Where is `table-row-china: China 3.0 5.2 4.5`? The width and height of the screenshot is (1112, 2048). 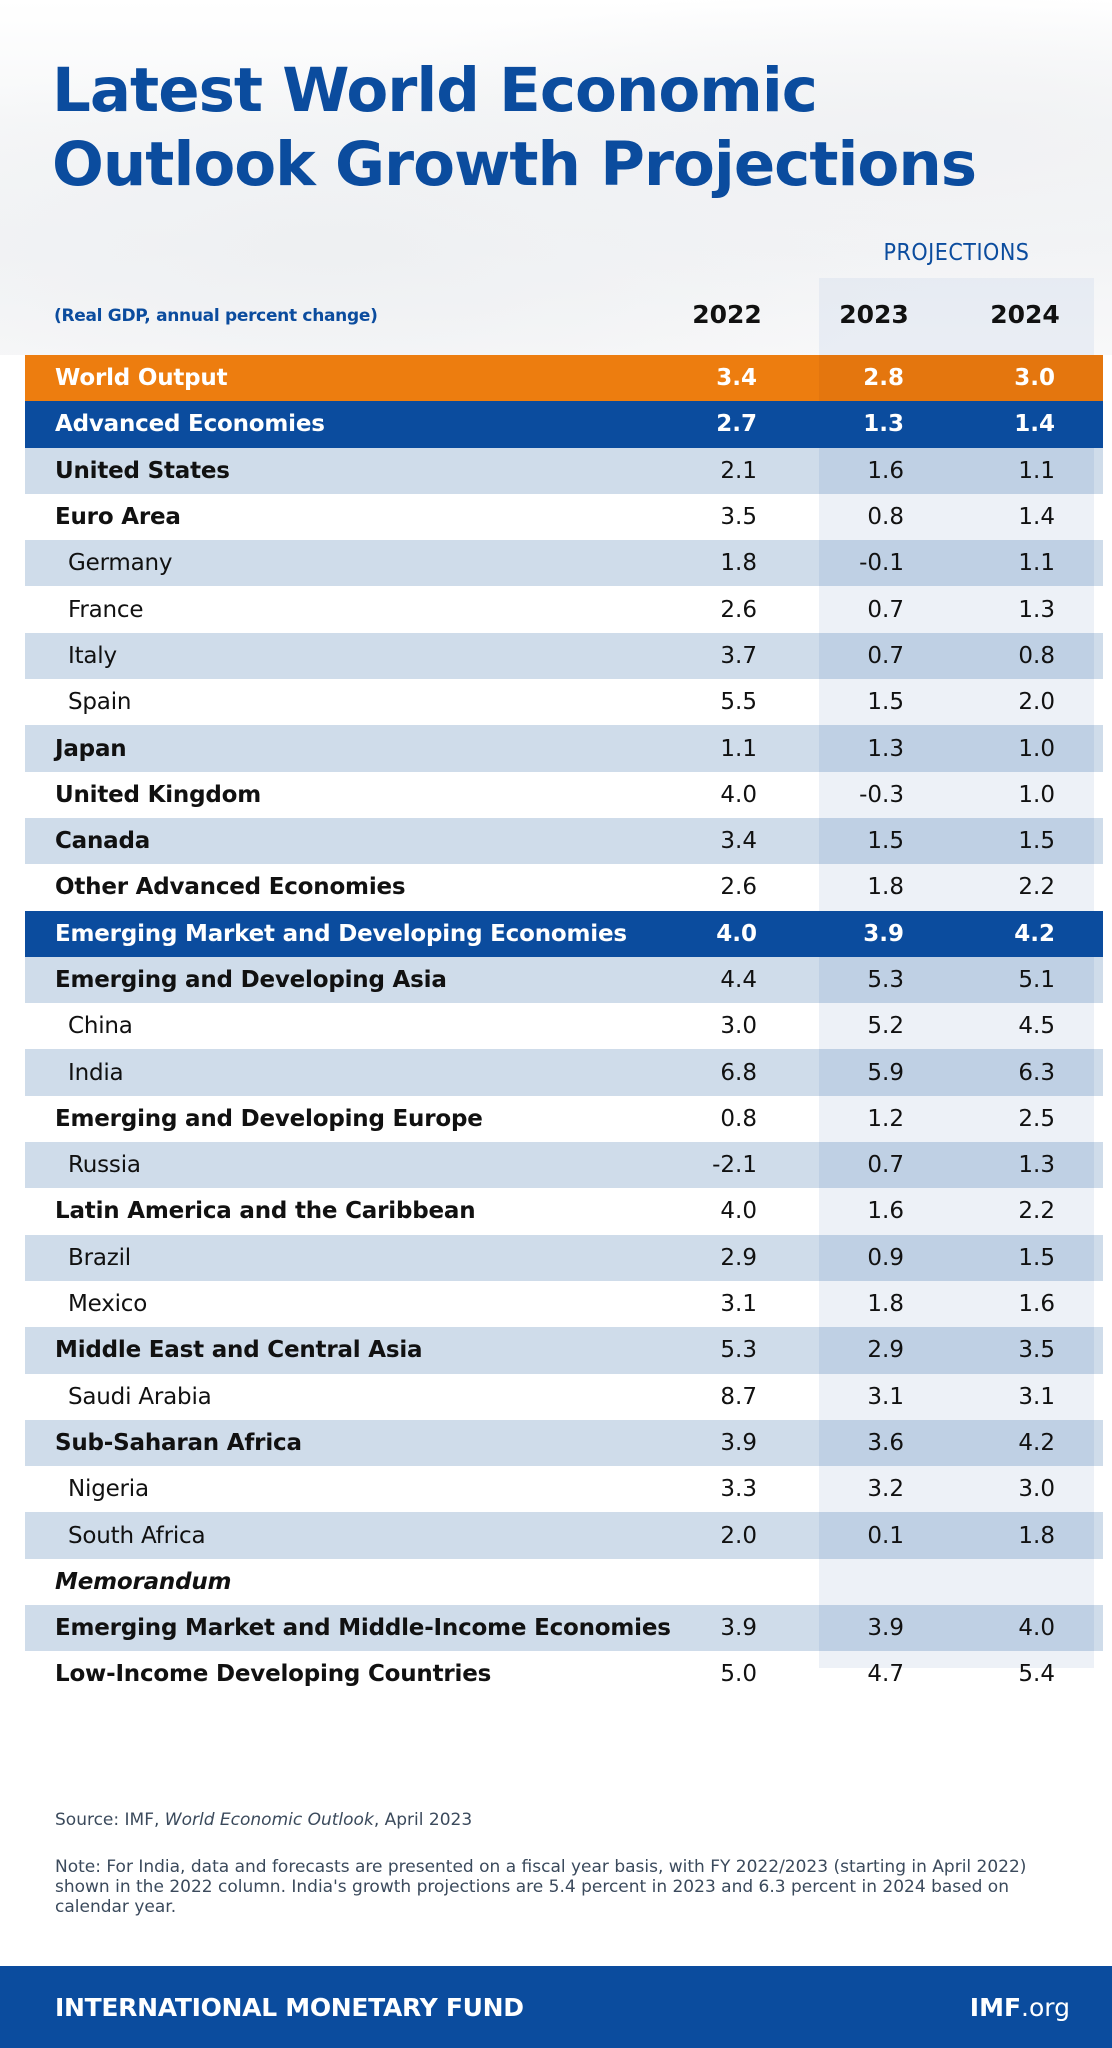 table-row-china: China 3.0 5.2 4.5 is located at coordinates (564, 1026).